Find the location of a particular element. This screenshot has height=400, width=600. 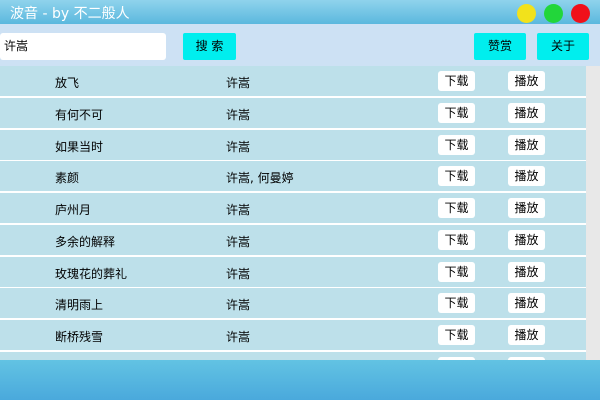

song-row: 放飞 许嵩 下载 播放 is located at coordinates (293, 82).